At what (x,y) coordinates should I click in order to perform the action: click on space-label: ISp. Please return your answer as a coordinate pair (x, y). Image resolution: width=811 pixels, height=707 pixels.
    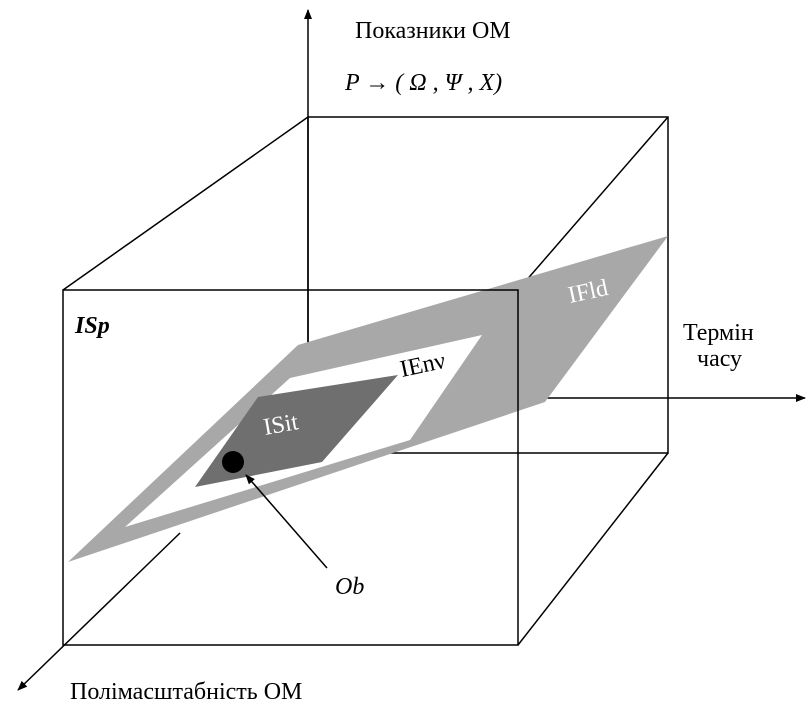
    Looking at the image, I should click on (92, 326).